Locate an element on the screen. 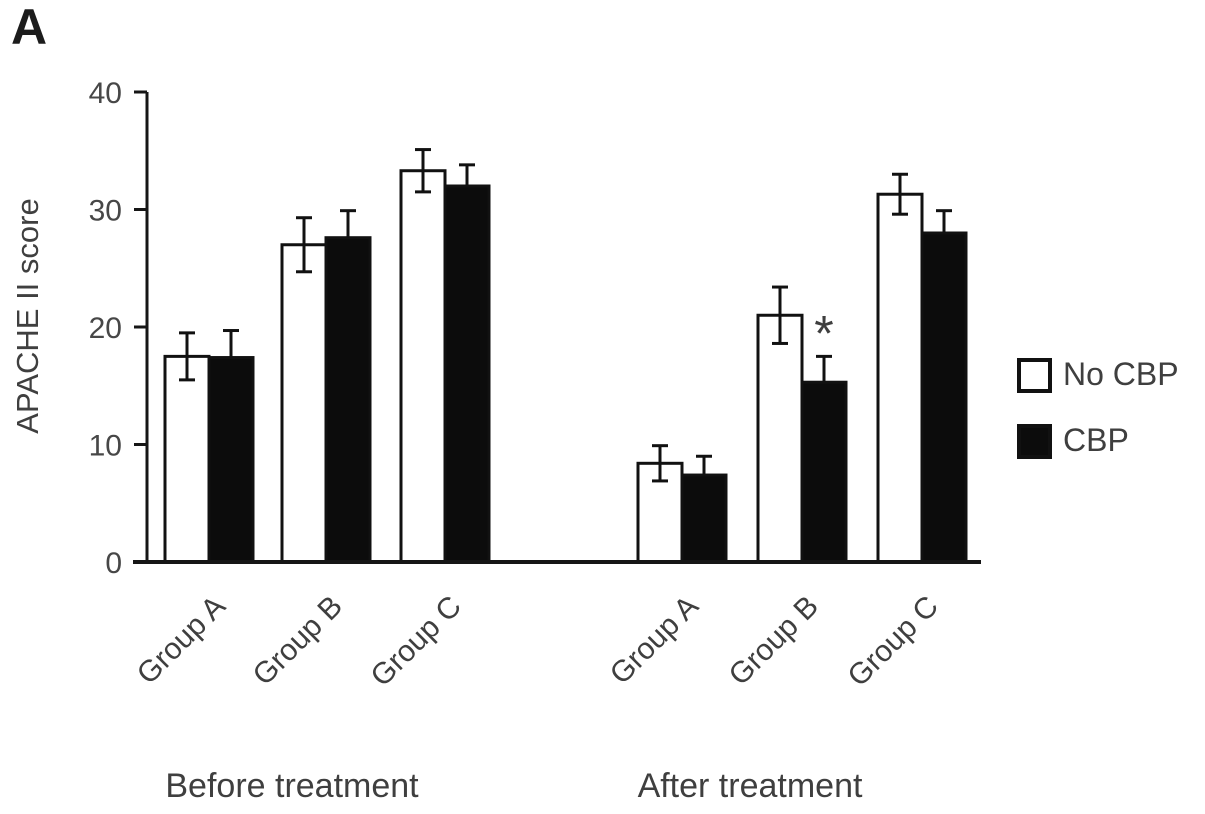 This screenshot has height=814, width=1205. y-axis-title: APACHE II score is located at coordinates (27, 315).